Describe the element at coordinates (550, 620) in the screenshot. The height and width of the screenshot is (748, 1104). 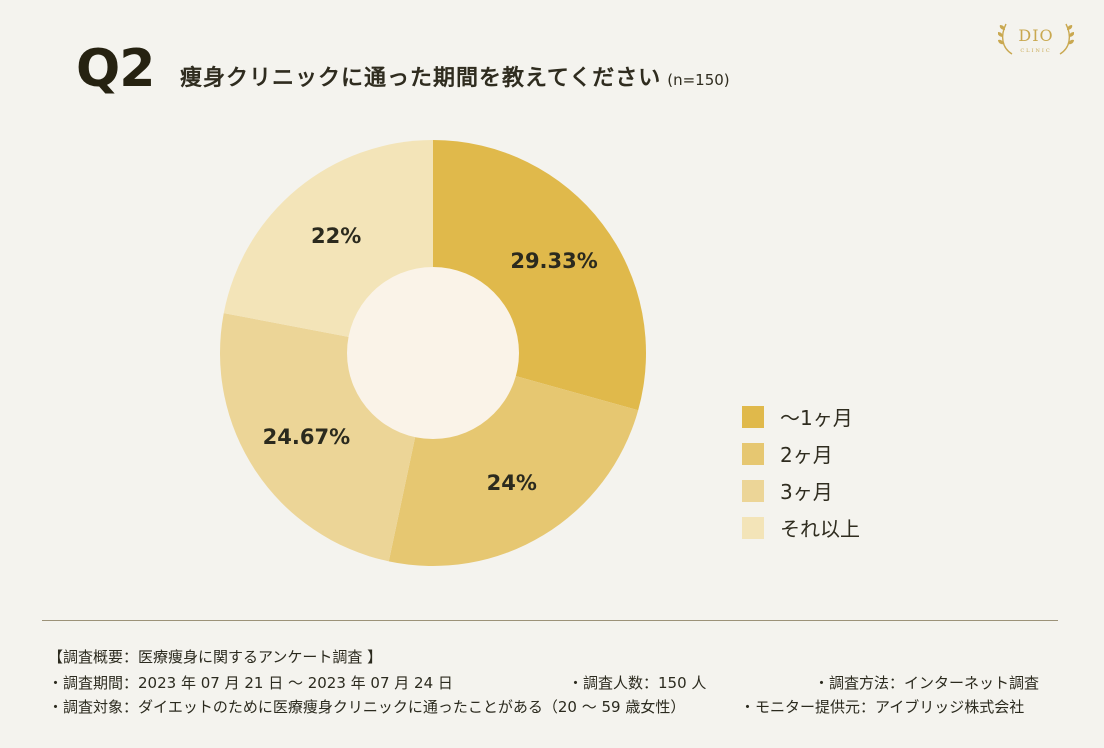
I see `divider` at that location.